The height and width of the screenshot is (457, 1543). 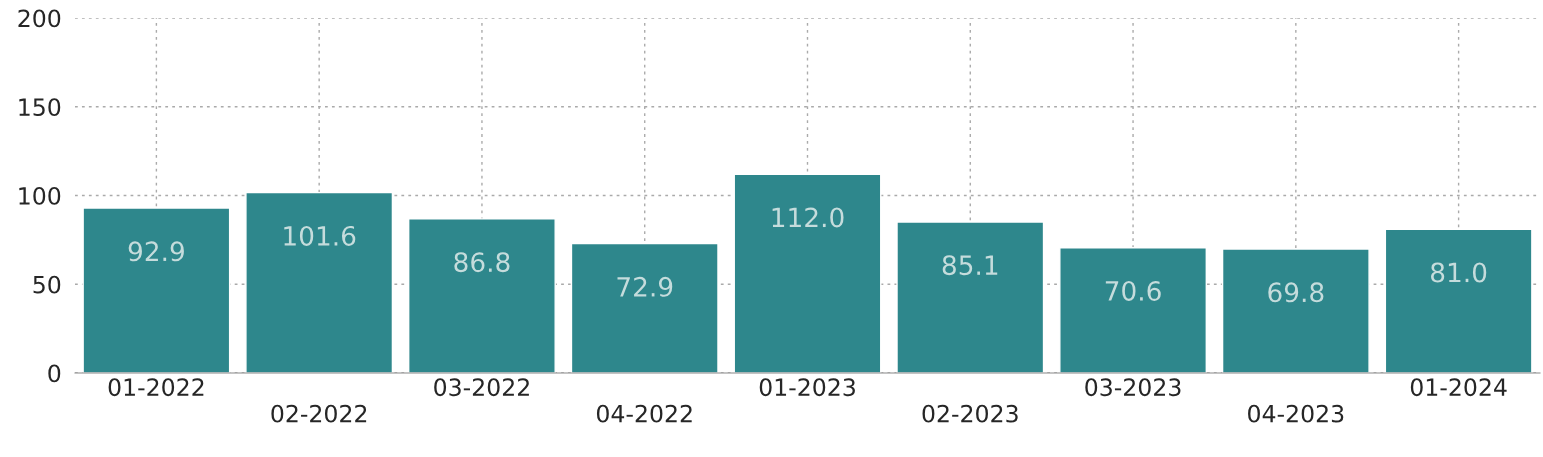 What do you see at coordinates (644, 413) in the screenshot?
I see `x-tick-label: 04-2022` at bounding box center [644, 413].